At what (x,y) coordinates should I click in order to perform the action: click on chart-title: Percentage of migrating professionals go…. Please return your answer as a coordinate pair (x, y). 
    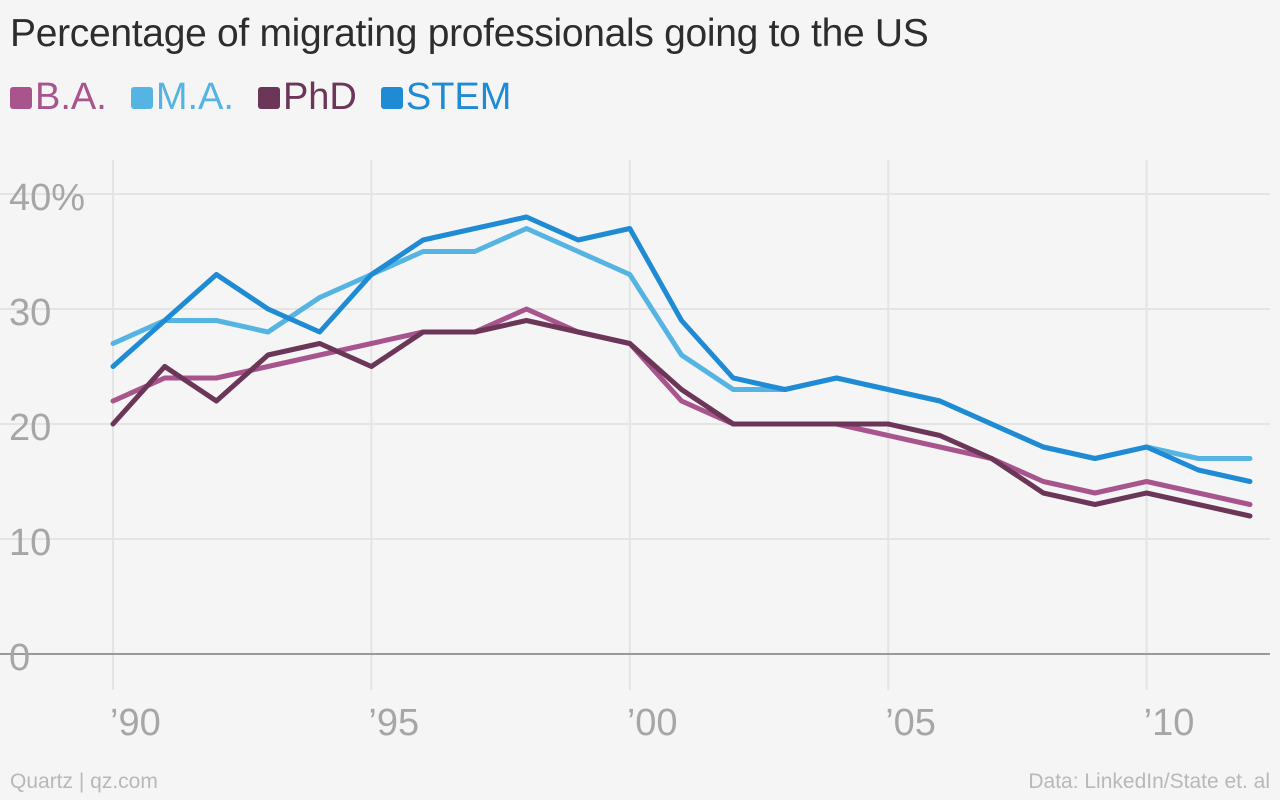
    Looking at the image, I should click on (469, 33).